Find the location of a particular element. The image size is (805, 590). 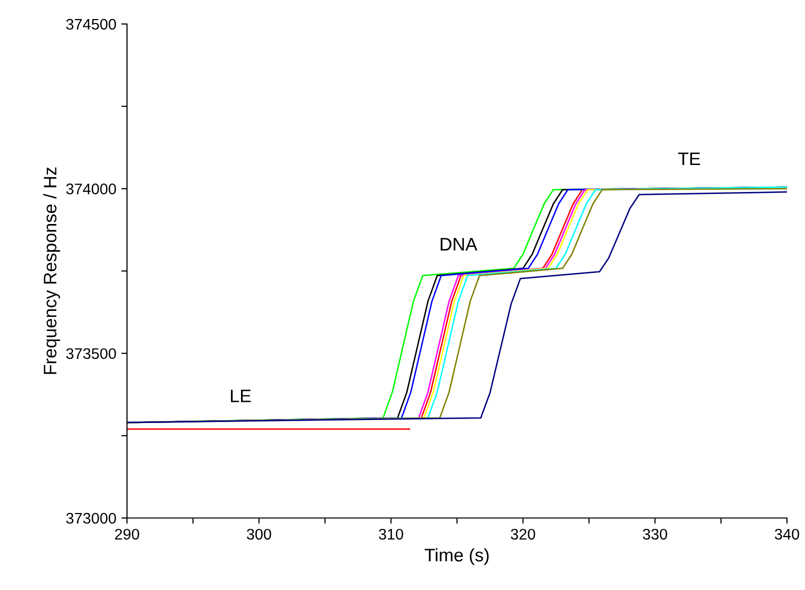

x-tick-label: 320 is located at coordinates (523, 534).